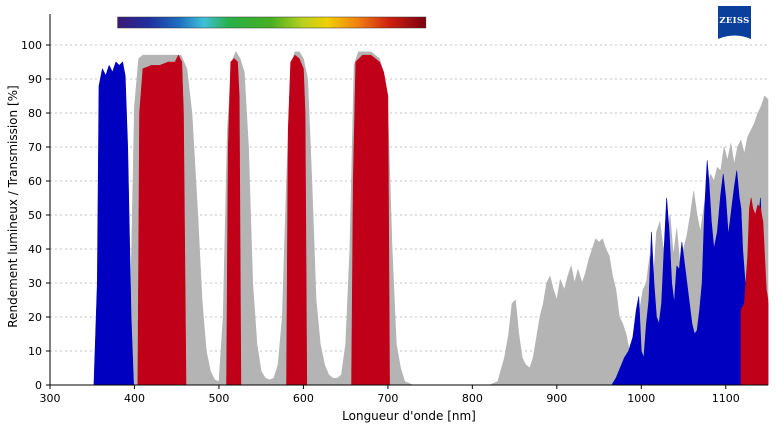 The width and height of the screenshot is (783, 426). I want to click on x-tick-label: 600, so click(303, 398).